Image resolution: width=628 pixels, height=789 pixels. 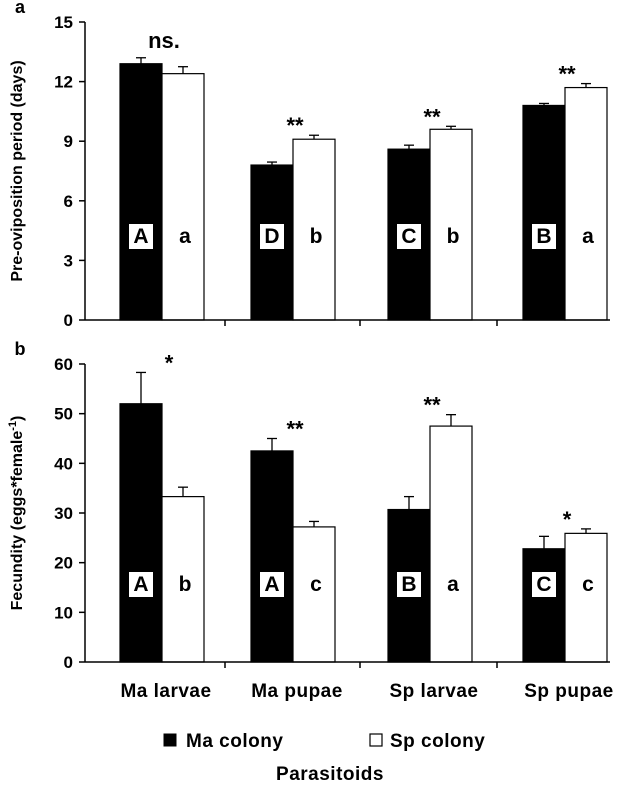 What do you see at coordinates (13, 426) in the screenshot?
I see `y-axis-label-superscript: -1` at bounding box center [13, 426].